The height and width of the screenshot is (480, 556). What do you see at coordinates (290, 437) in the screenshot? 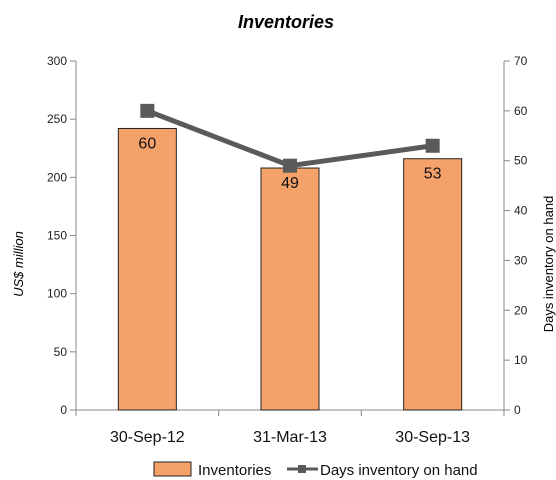
I see `x-category-label: 31-Mar-13` at bounding box center [290, 437].